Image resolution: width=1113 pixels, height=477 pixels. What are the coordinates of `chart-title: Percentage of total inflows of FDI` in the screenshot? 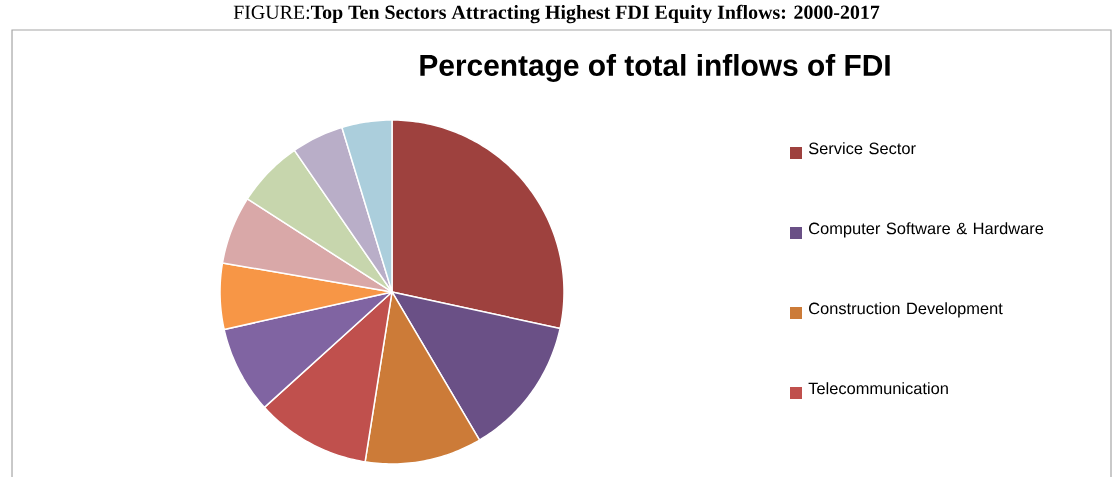 It's located at (655, 67).